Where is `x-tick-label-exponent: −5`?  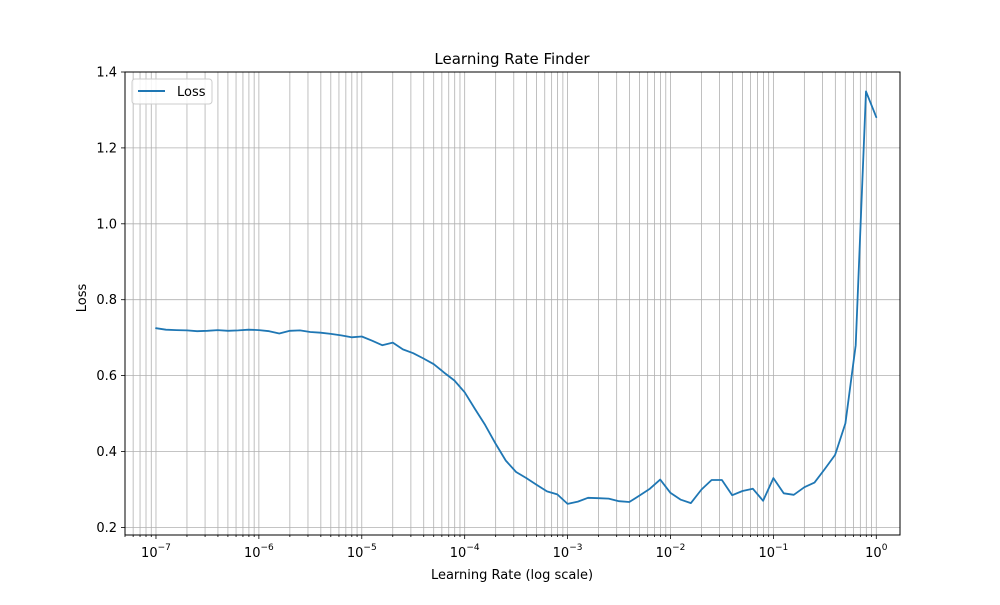 x-tick-label-exponent: −5 is located at coordinates (369, 548).